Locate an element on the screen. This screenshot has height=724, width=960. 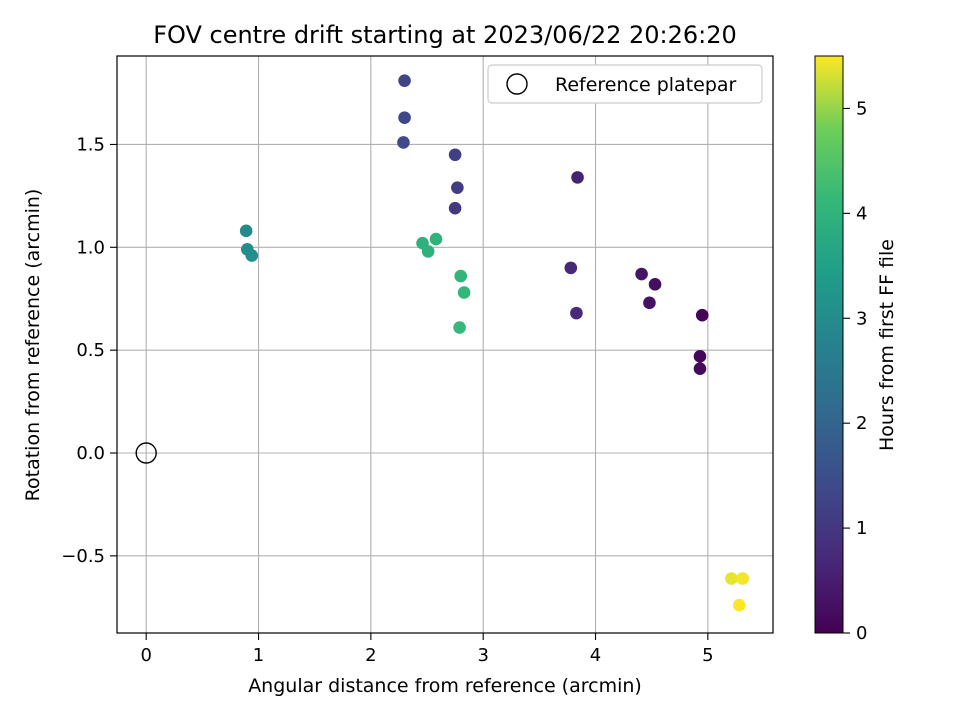
colorbar: 0 1 2 3 4 5 Hours from first FF file is located at coordinates (856, 349).